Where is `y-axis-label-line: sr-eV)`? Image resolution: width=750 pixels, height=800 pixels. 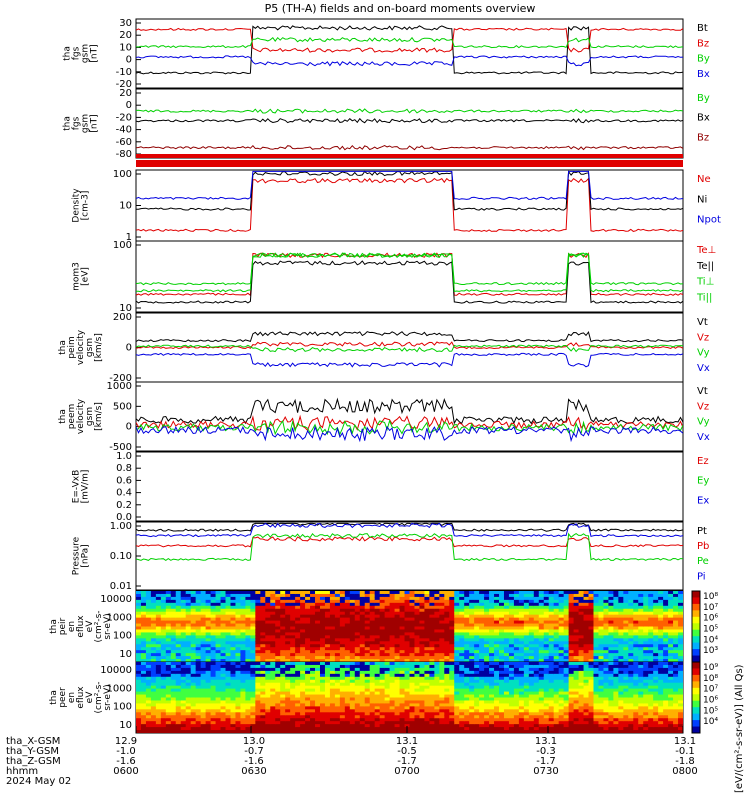
y-axis-label-line: sr-eV) is located at coordinates (108, 697).